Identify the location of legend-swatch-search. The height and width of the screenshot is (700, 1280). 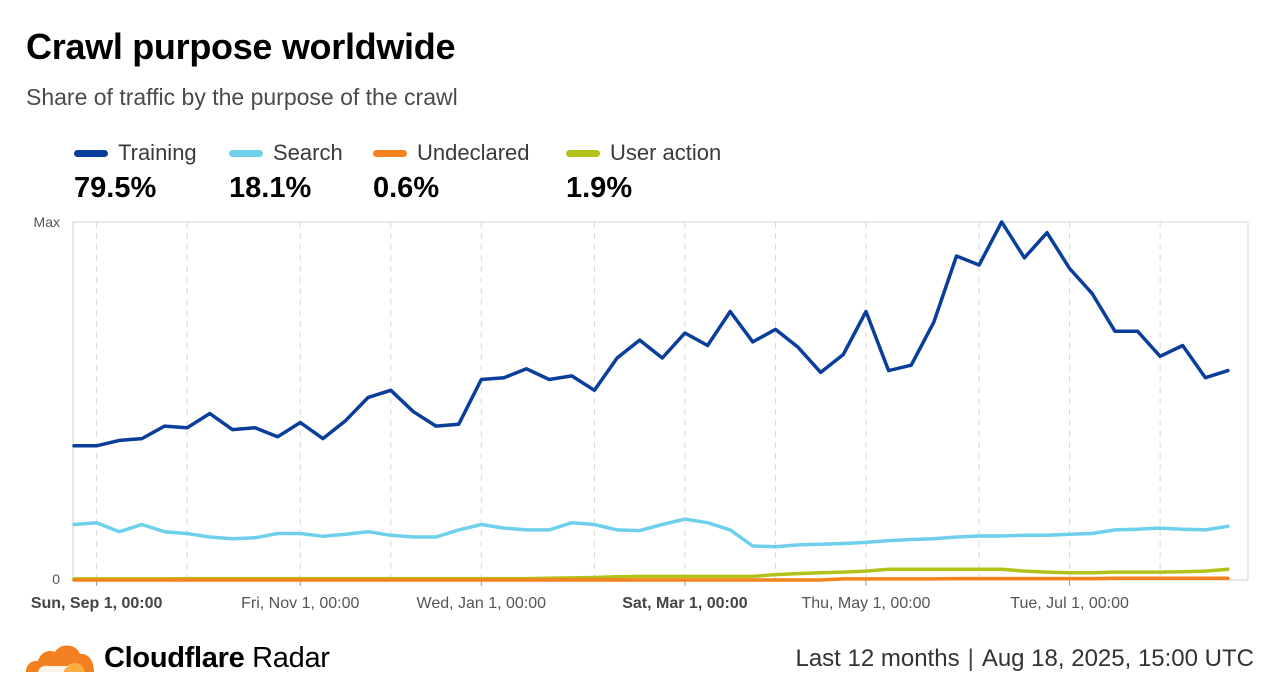
(246, 153).